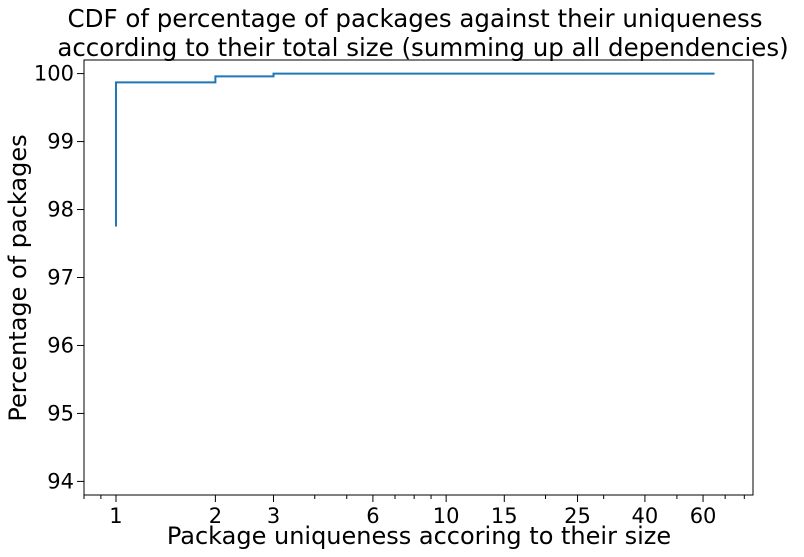 The image size is (804, 557). Describe the element at coordinates (645, 516) in the screenshot. I see `x-tick-label: 40` at that location.